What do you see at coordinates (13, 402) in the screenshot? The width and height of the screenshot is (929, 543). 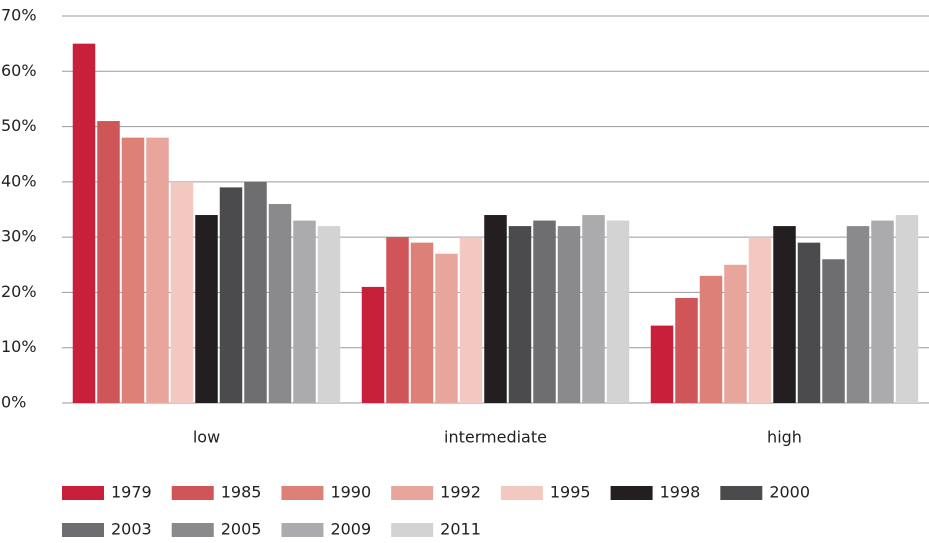 I see `y-tick-label: 0%` at bounding box center [13, 402].